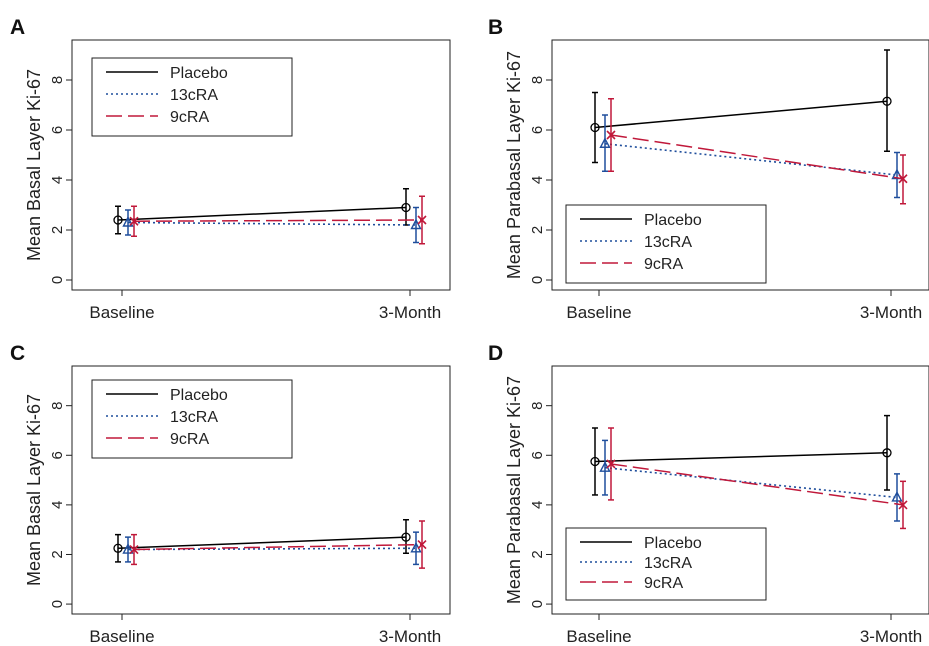  Describe the element at coordinates (495, 353) in the screenshot. I see `panel-label: D` at that location.